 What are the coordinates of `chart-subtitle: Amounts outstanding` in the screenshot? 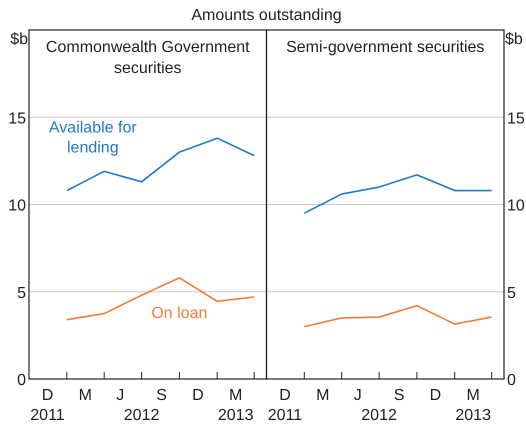 It's located at (266, 15).